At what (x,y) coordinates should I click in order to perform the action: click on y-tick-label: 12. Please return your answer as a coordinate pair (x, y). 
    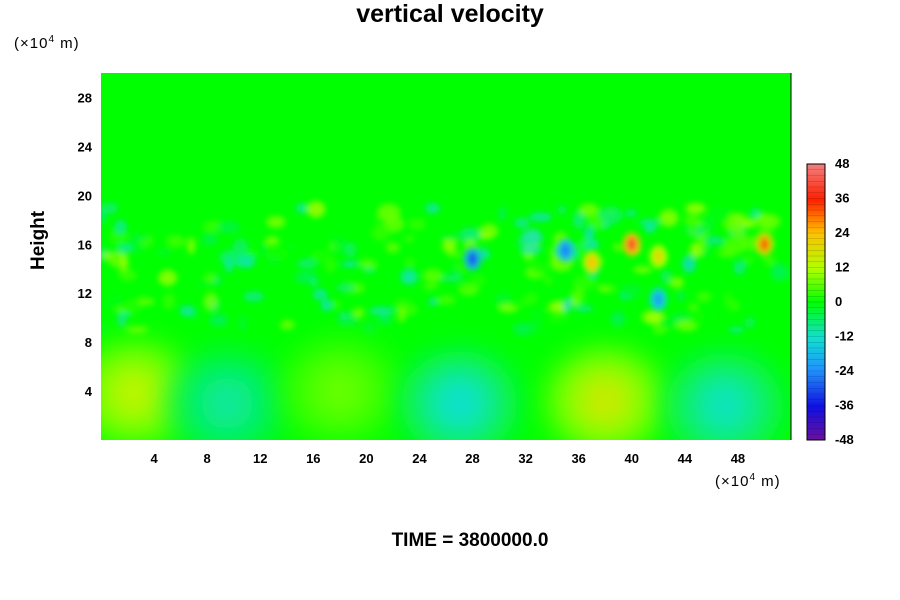
    Looking at the image, I should click on (85, 293).